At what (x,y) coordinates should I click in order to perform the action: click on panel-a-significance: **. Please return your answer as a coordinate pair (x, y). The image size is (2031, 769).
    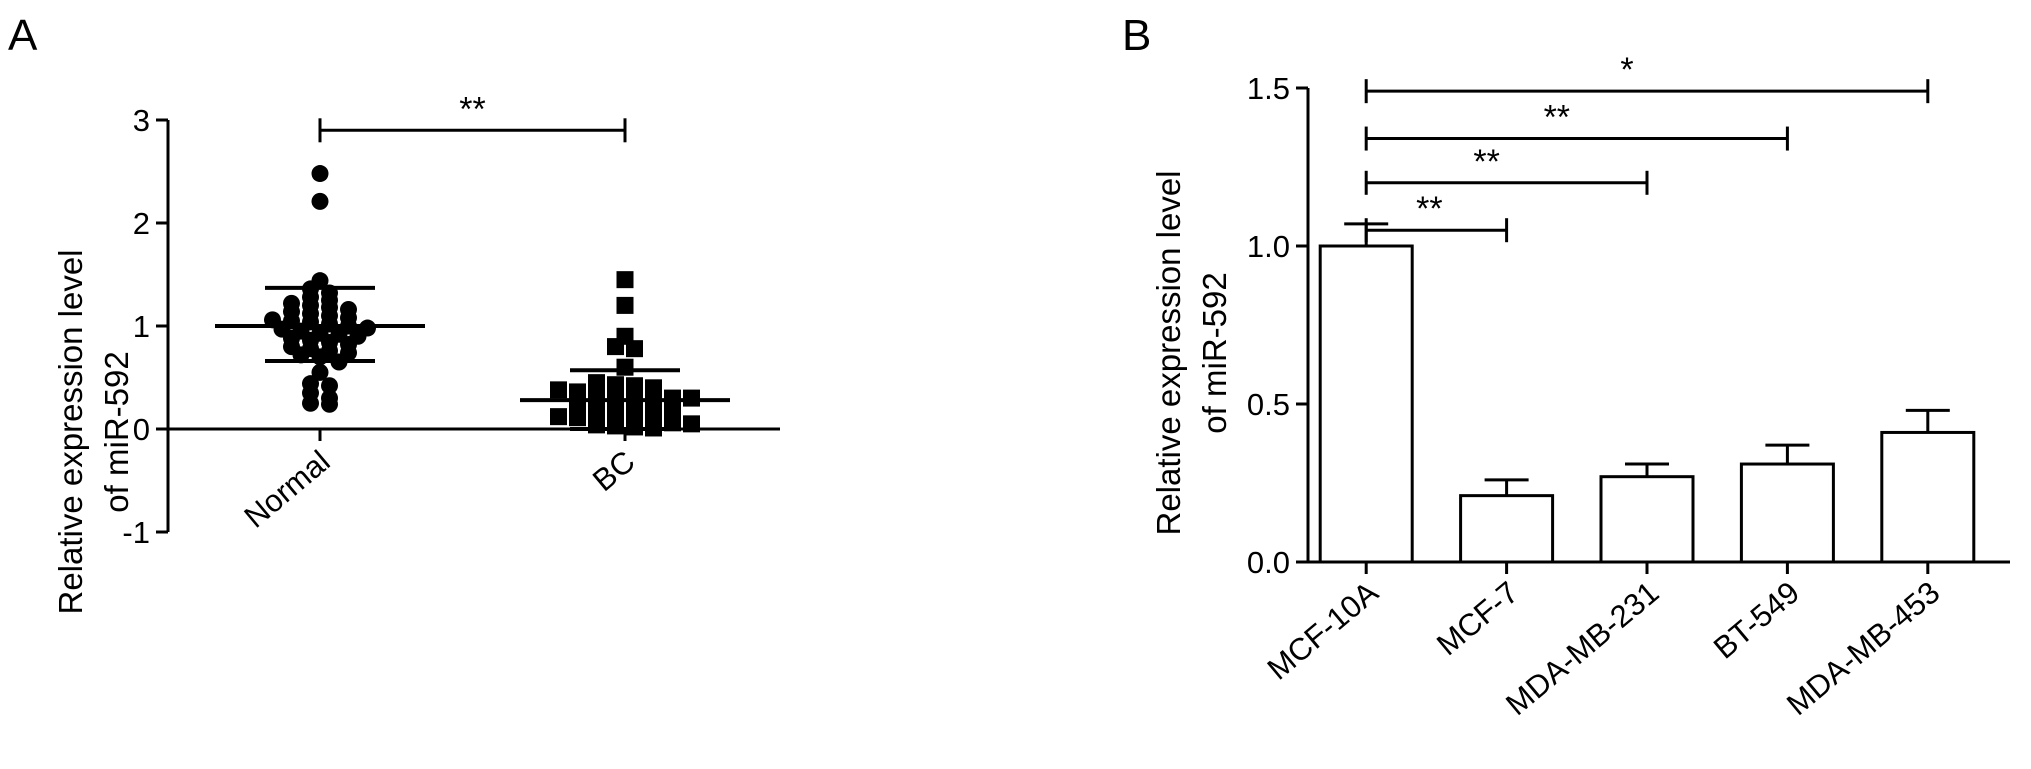
    Looking at the image, I should click on (472, 116).